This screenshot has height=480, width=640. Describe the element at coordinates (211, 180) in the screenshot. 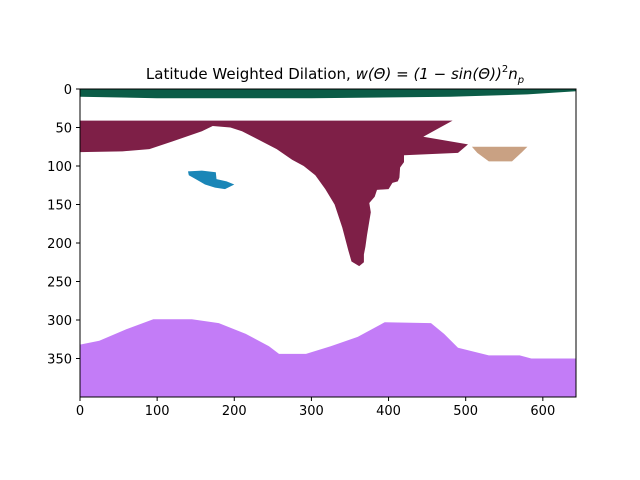

I see `region-blue-blob` at that location.